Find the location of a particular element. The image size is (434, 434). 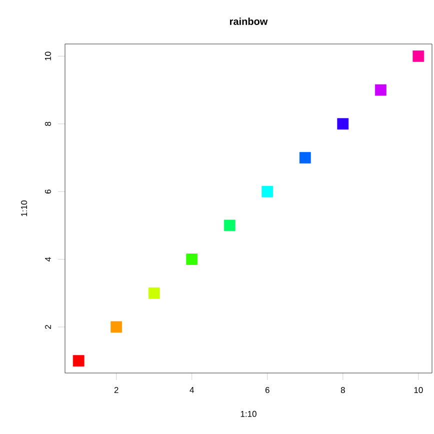

x-tick-label: 4 is located at coordinates (192, 390).